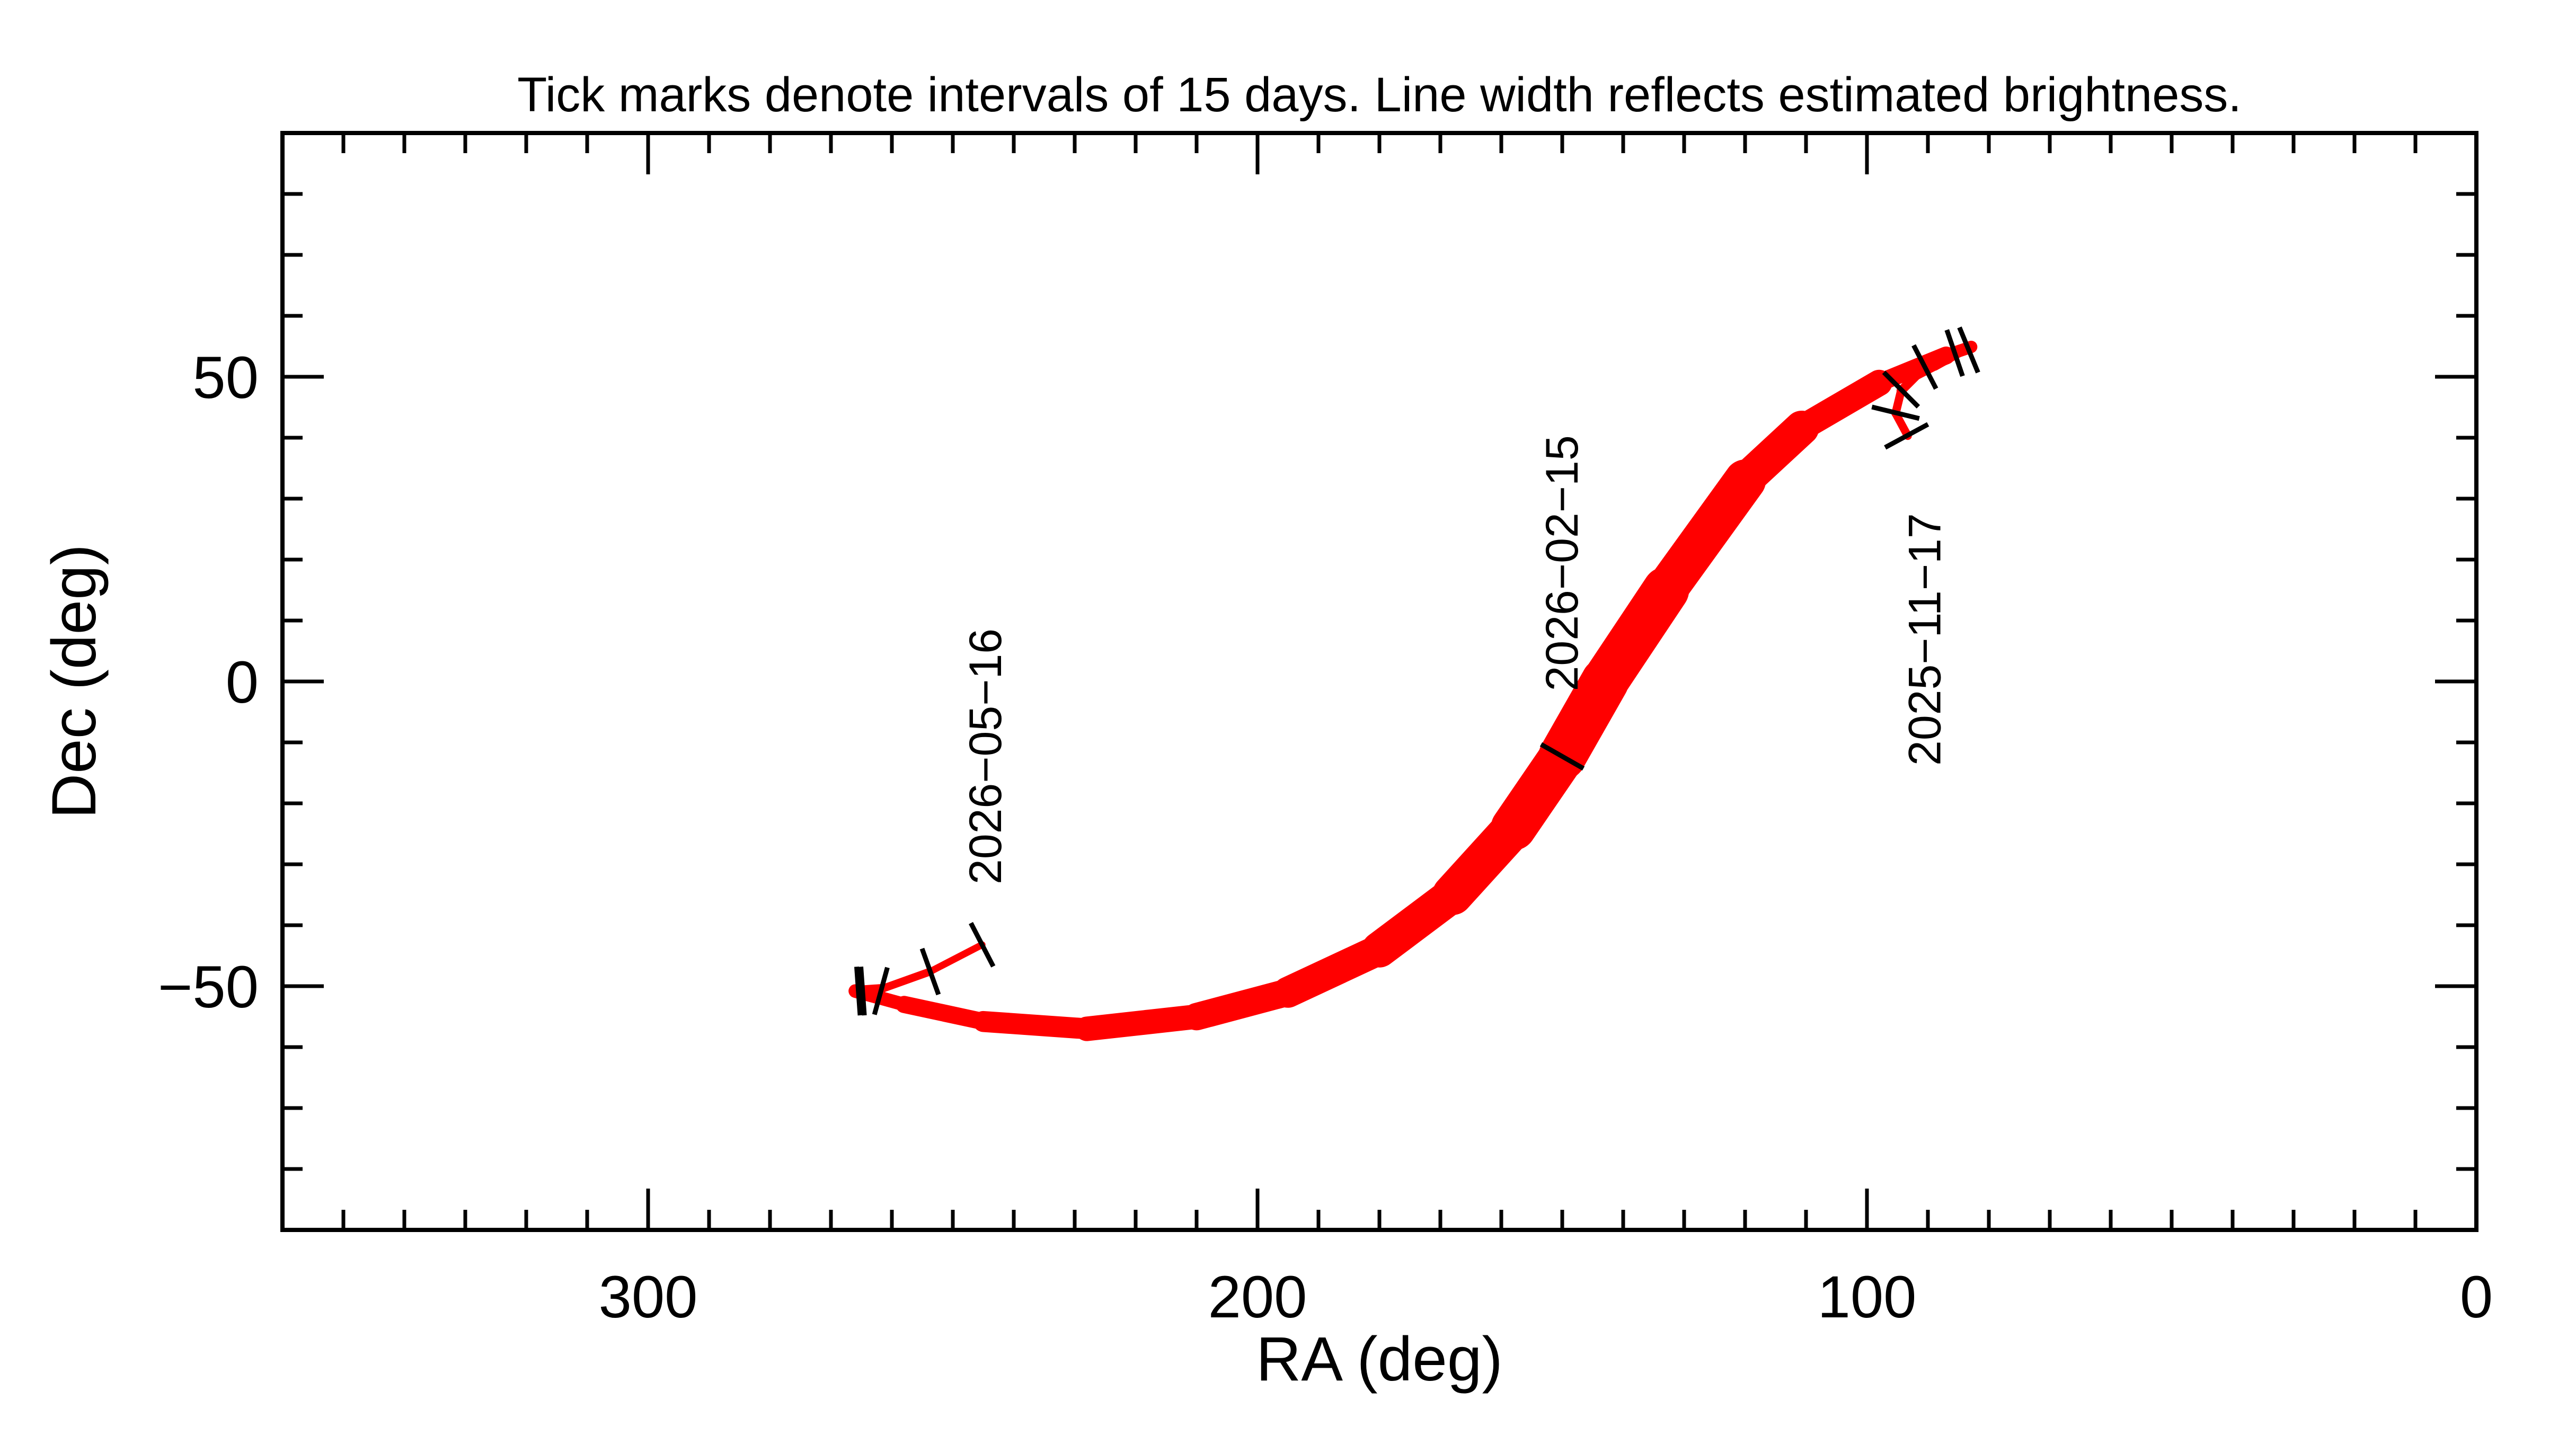  I want to click on x-tick-label: 0, so click(2476, 1297).